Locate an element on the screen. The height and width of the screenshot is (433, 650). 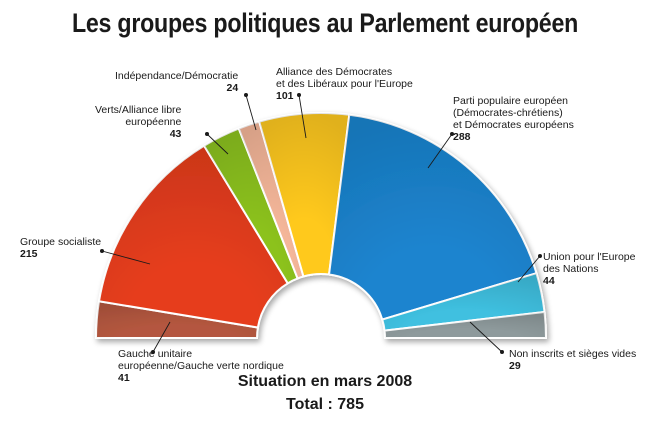
slice-label-line: et des Libéraux pour l'Europe is located at coordinates (344, 84).